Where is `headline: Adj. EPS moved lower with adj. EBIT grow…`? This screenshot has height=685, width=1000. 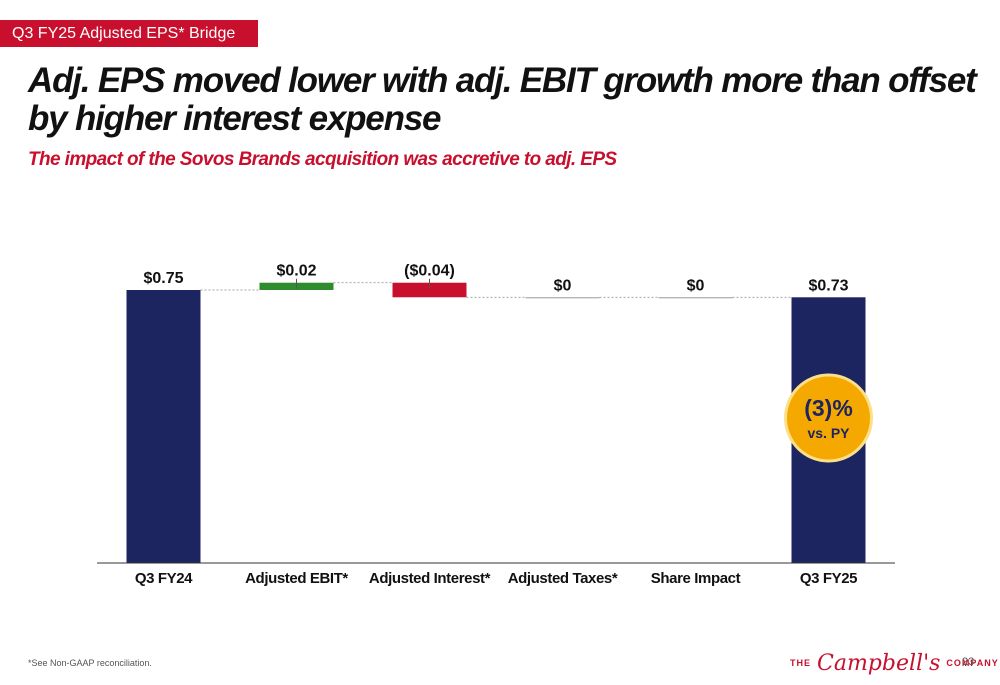
headline: Adj. EPS moved lower with adj. EBIT grow… is located at coordinates (502, 99).